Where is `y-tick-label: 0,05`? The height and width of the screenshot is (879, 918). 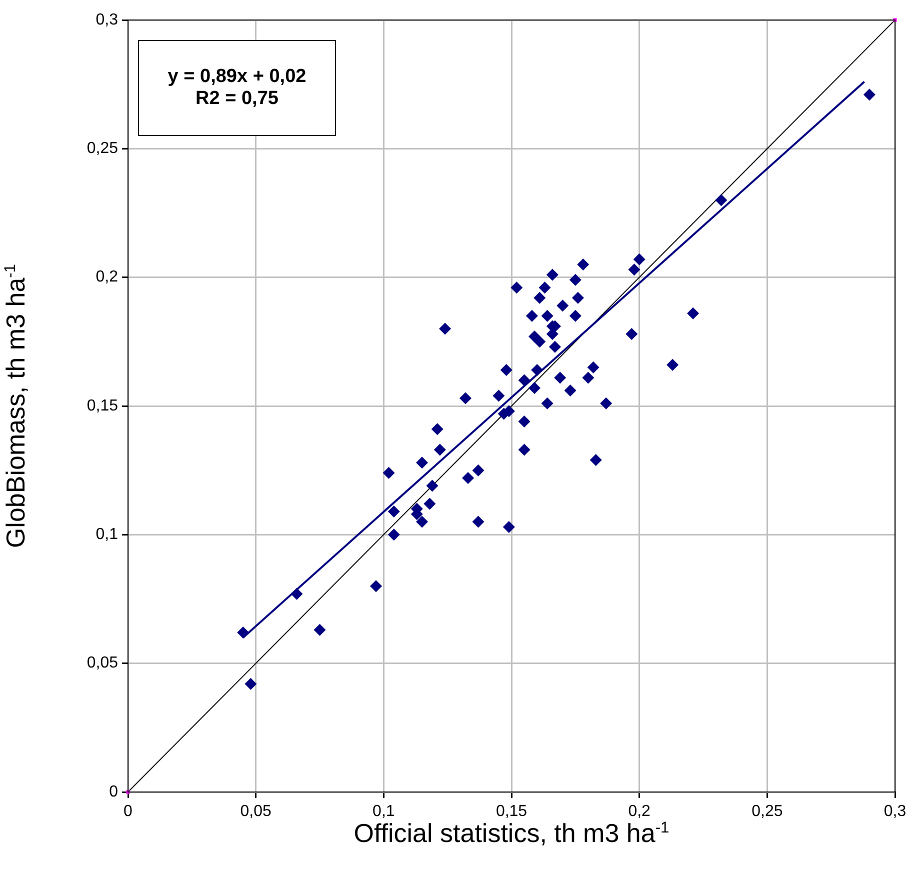 y-tick-label: 0,05 is located at coordinates (102, 663).